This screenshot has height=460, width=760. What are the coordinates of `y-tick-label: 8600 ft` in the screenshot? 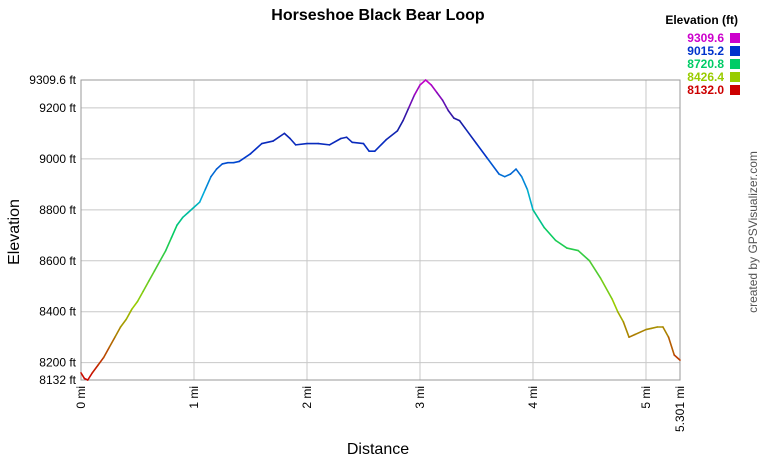 It's located at (57, 261).